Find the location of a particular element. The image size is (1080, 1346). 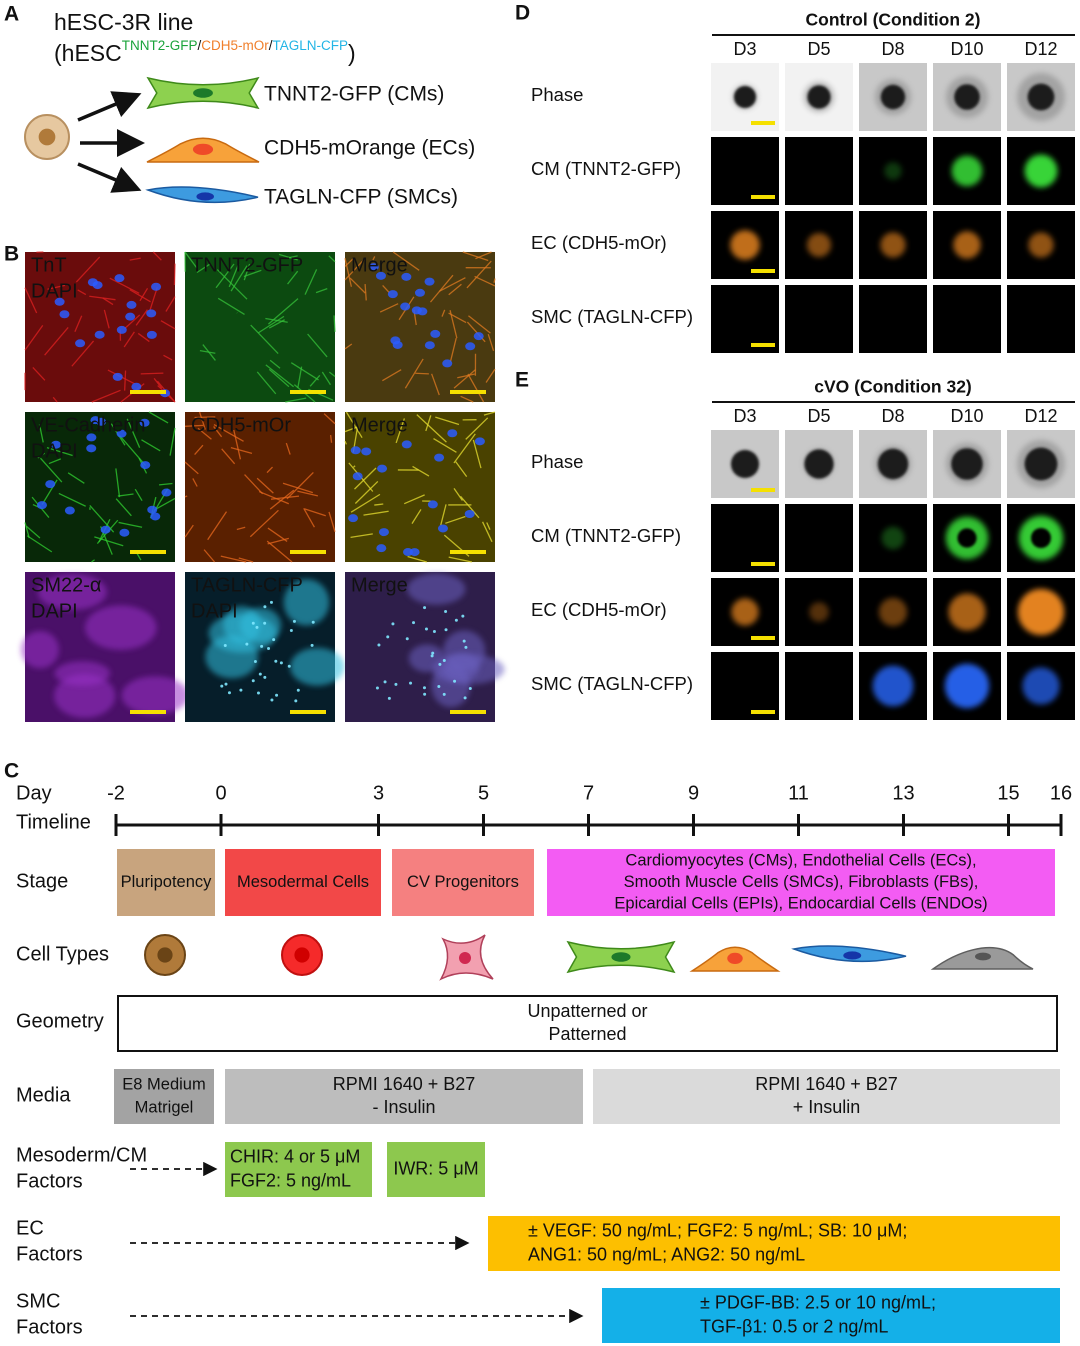

arrow is located at coordinates (109, 106).